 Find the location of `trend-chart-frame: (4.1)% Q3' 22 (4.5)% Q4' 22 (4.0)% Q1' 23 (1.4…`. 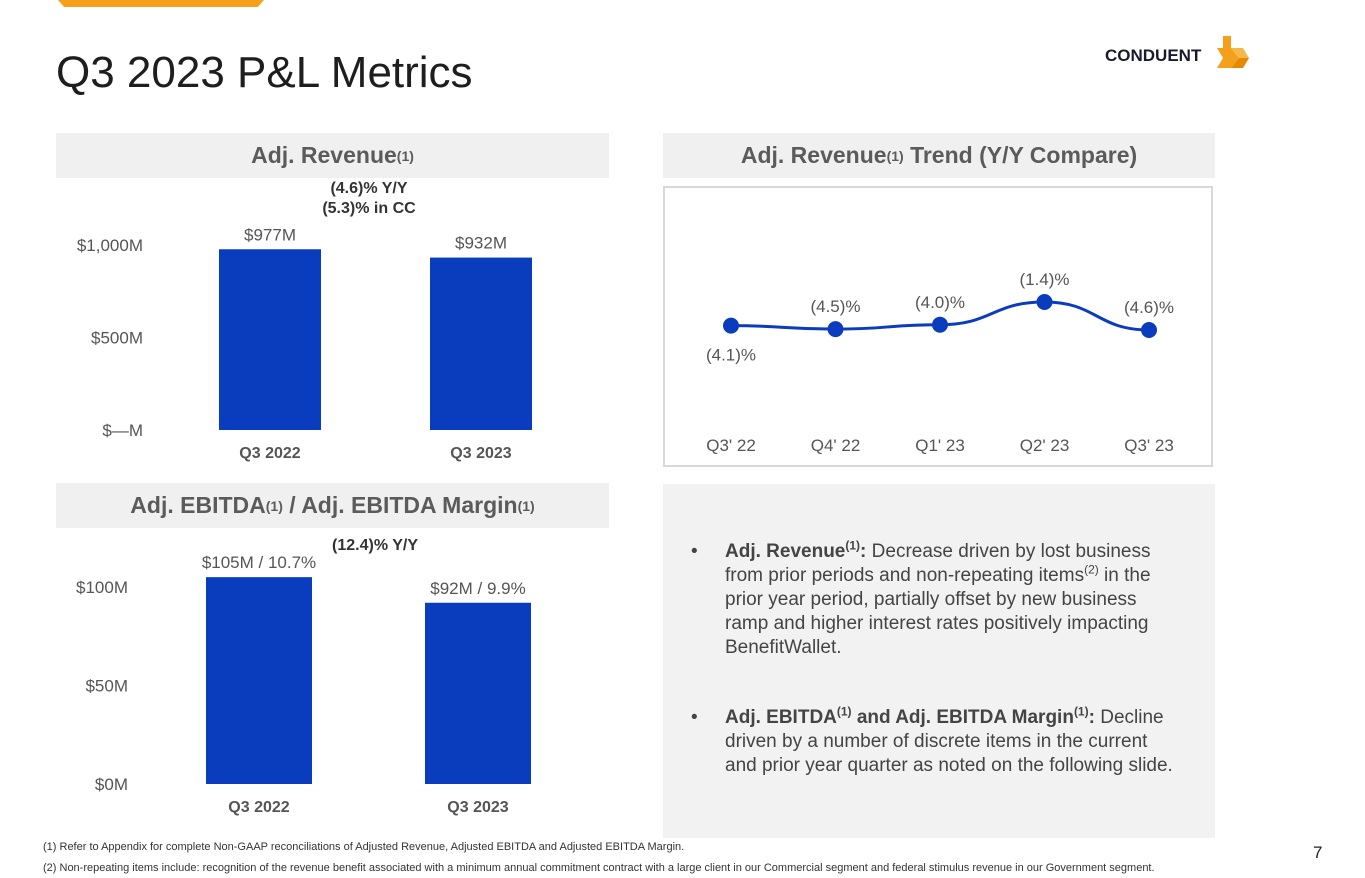

trend-chart-frame: (4.1)% Q3' 22 (4.5)% Q4' 22 (4.0)% Q1' 23 (1.4… is located at coordinates (938, 326).